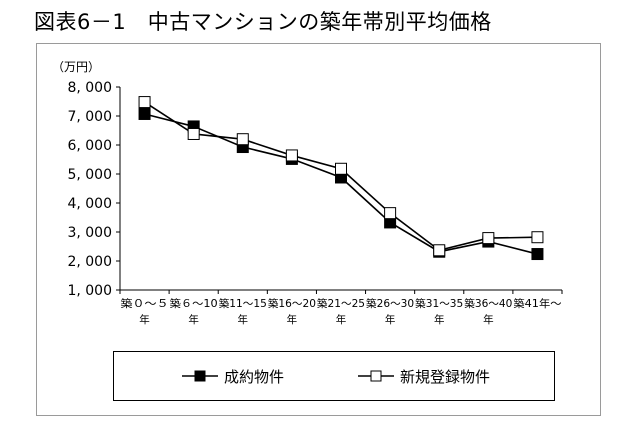 This screenshot has height=427, width=640. What do you see at coordinates (200, 376) in the screenshot?
I see `legend-marker-filled-square-icon` at bounding box center [200, 376].